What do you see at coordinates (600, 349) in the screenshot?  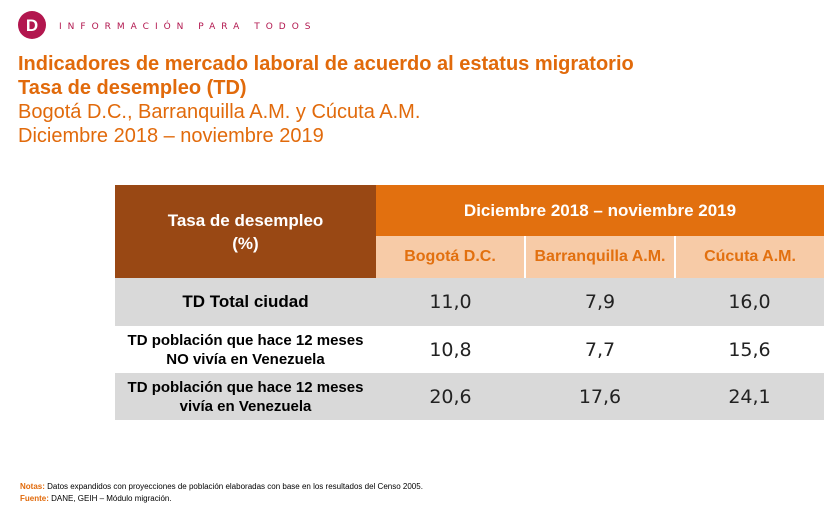 I see `cell-no-venezuela-barranquilla: 7,7` at bounding box center [600, 349].